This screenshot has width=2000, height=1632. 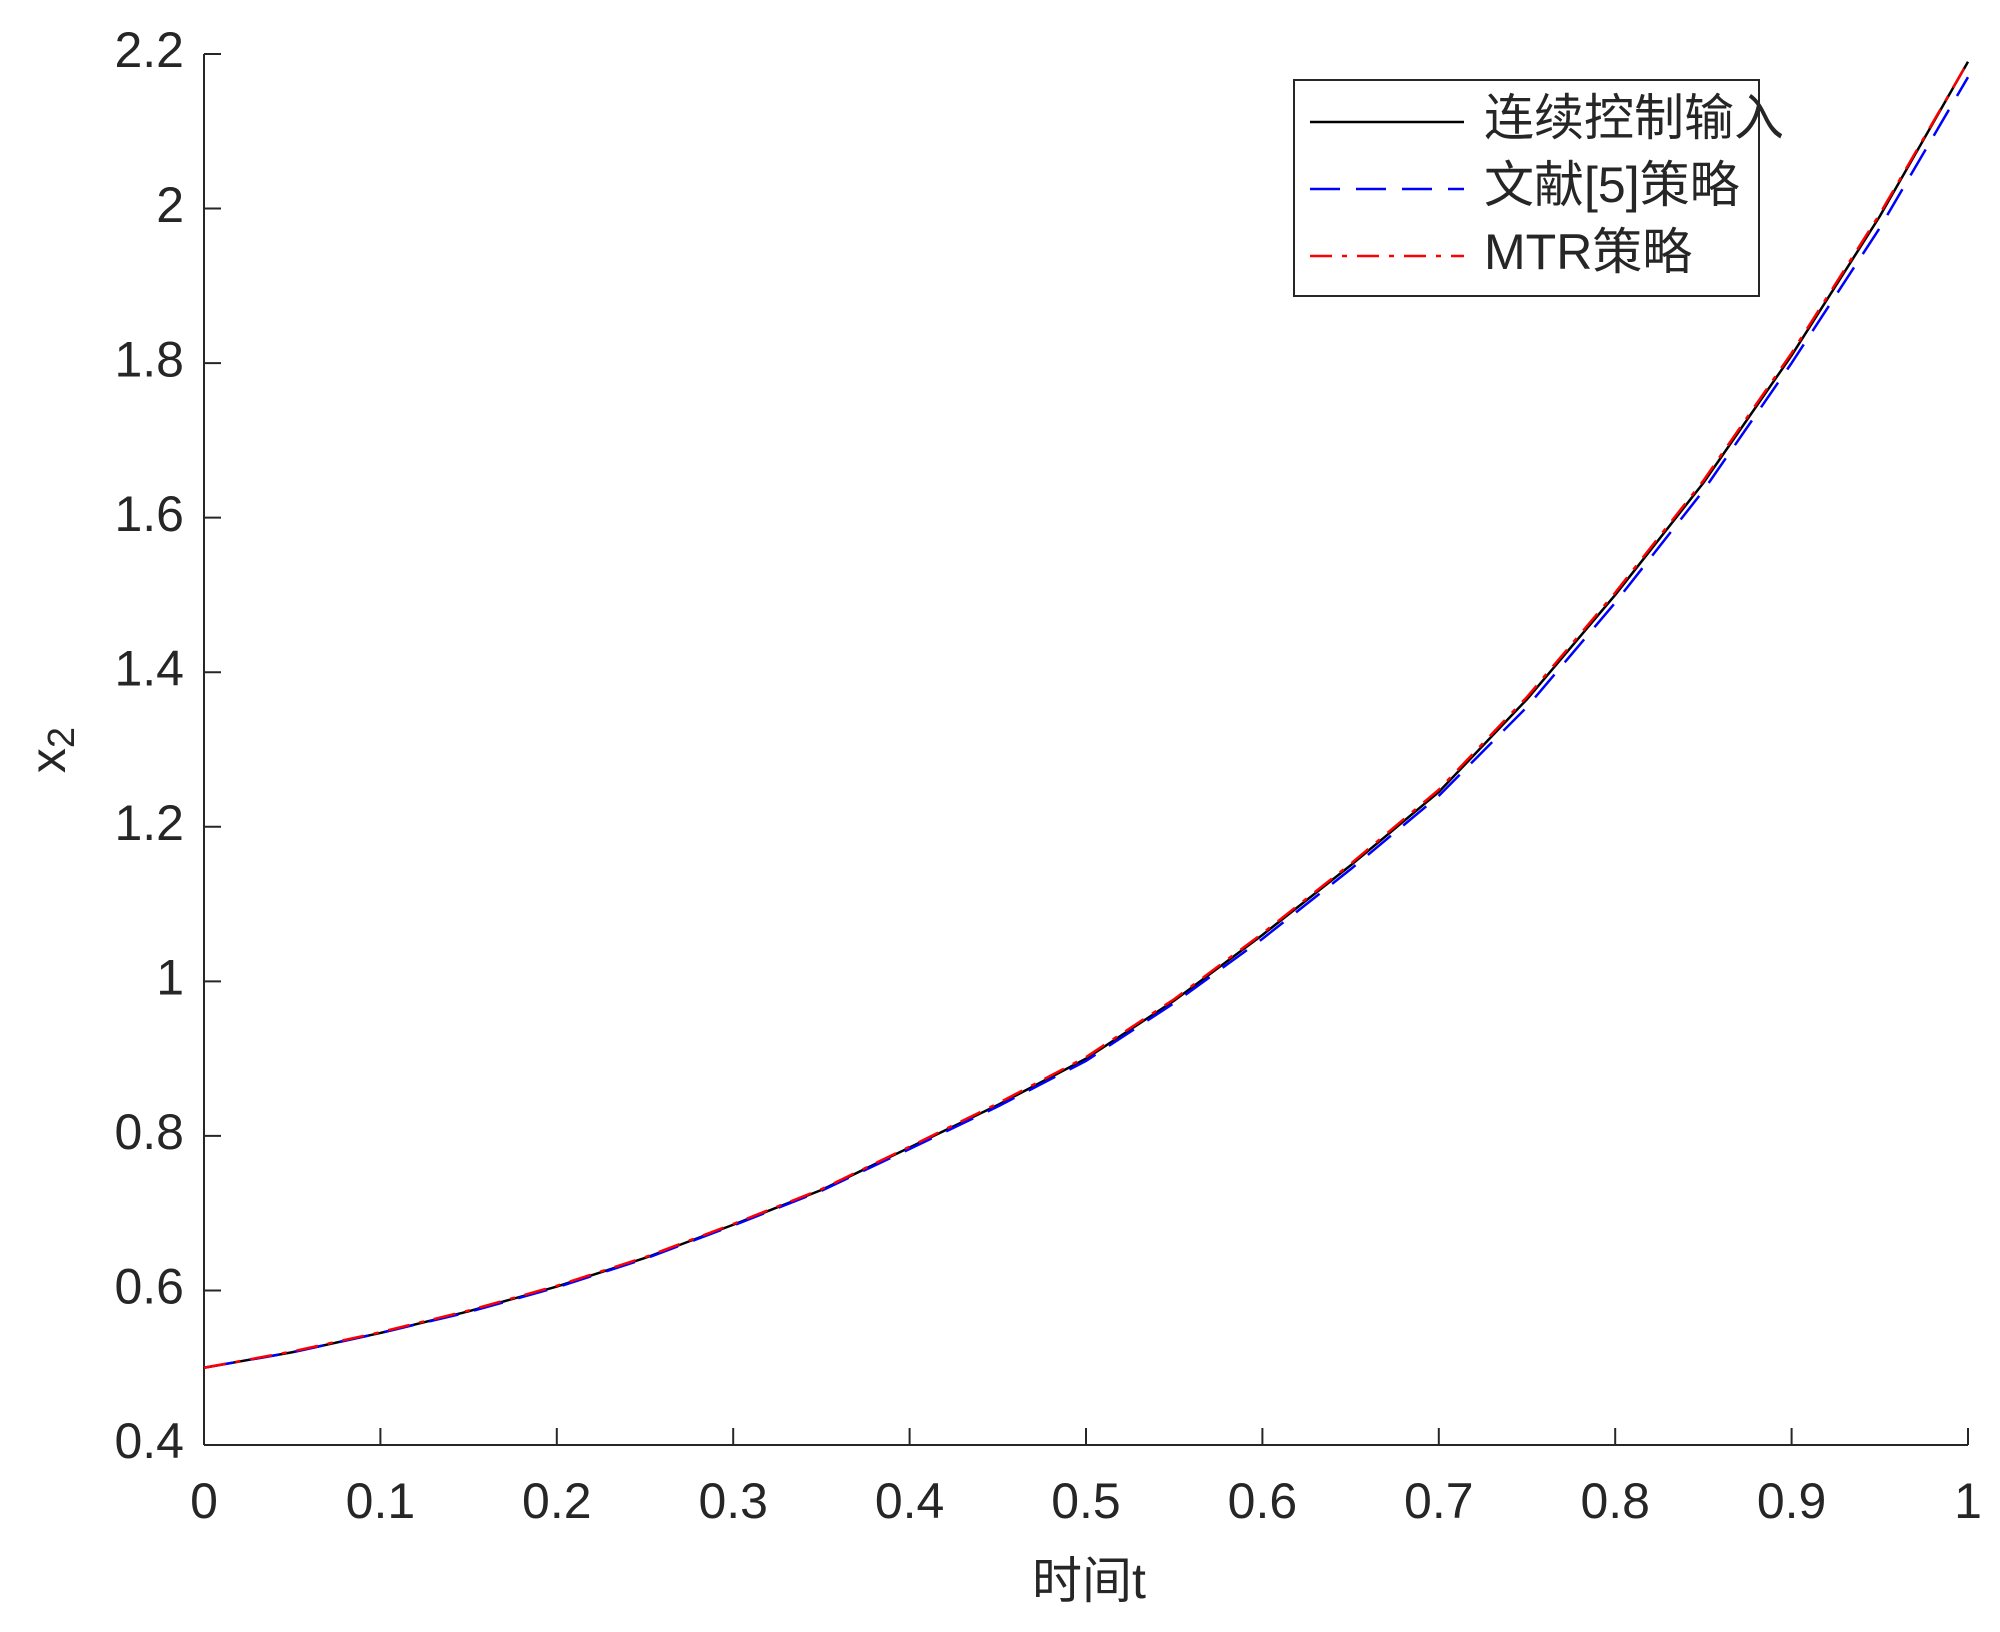 What do you see at coordinates (170, 205) in the screenshot?
I see `y-tick-label: 2` at bounding box center [170, 205].